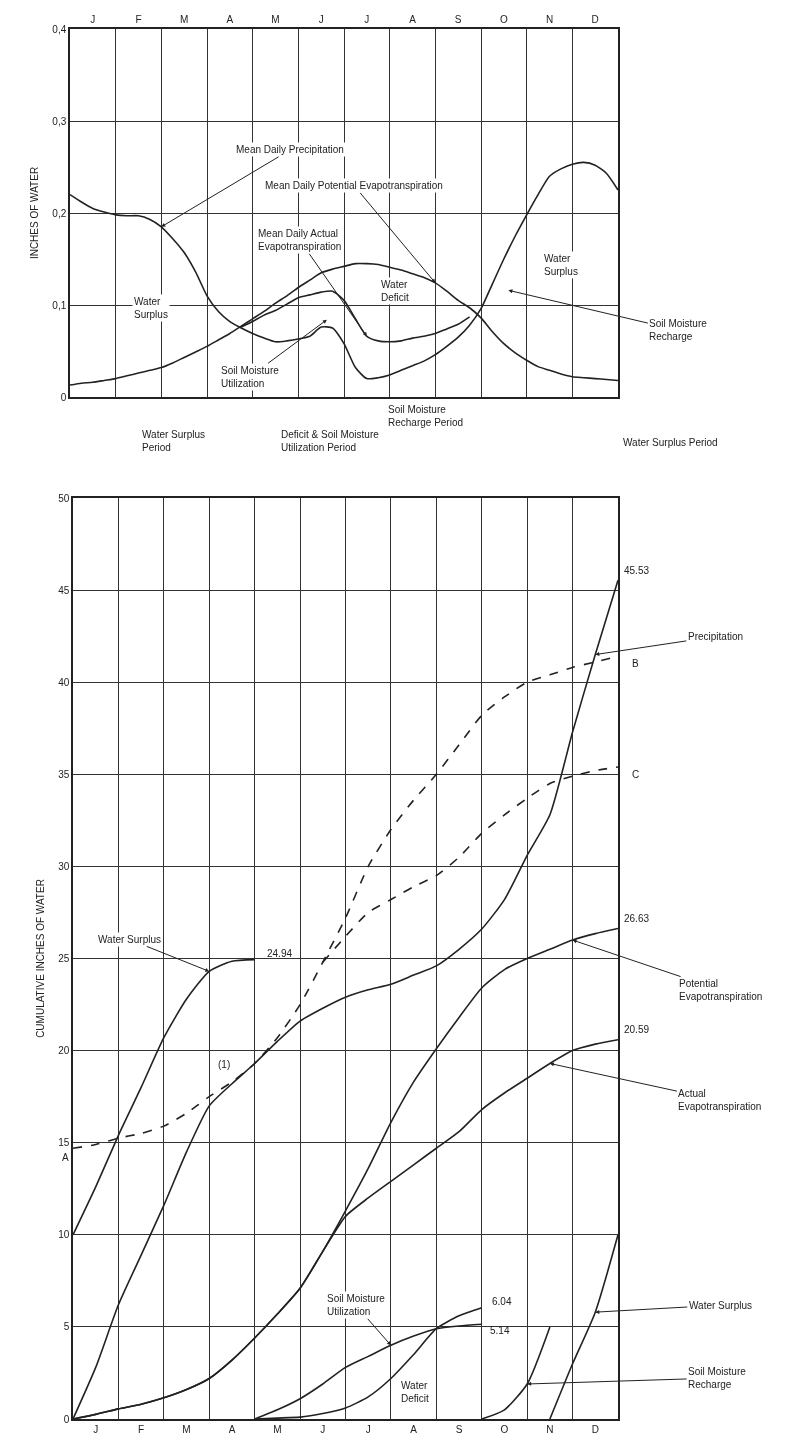  I want to click on text: Mean Daily Actual Evapotranspiration, so click(300, 240).